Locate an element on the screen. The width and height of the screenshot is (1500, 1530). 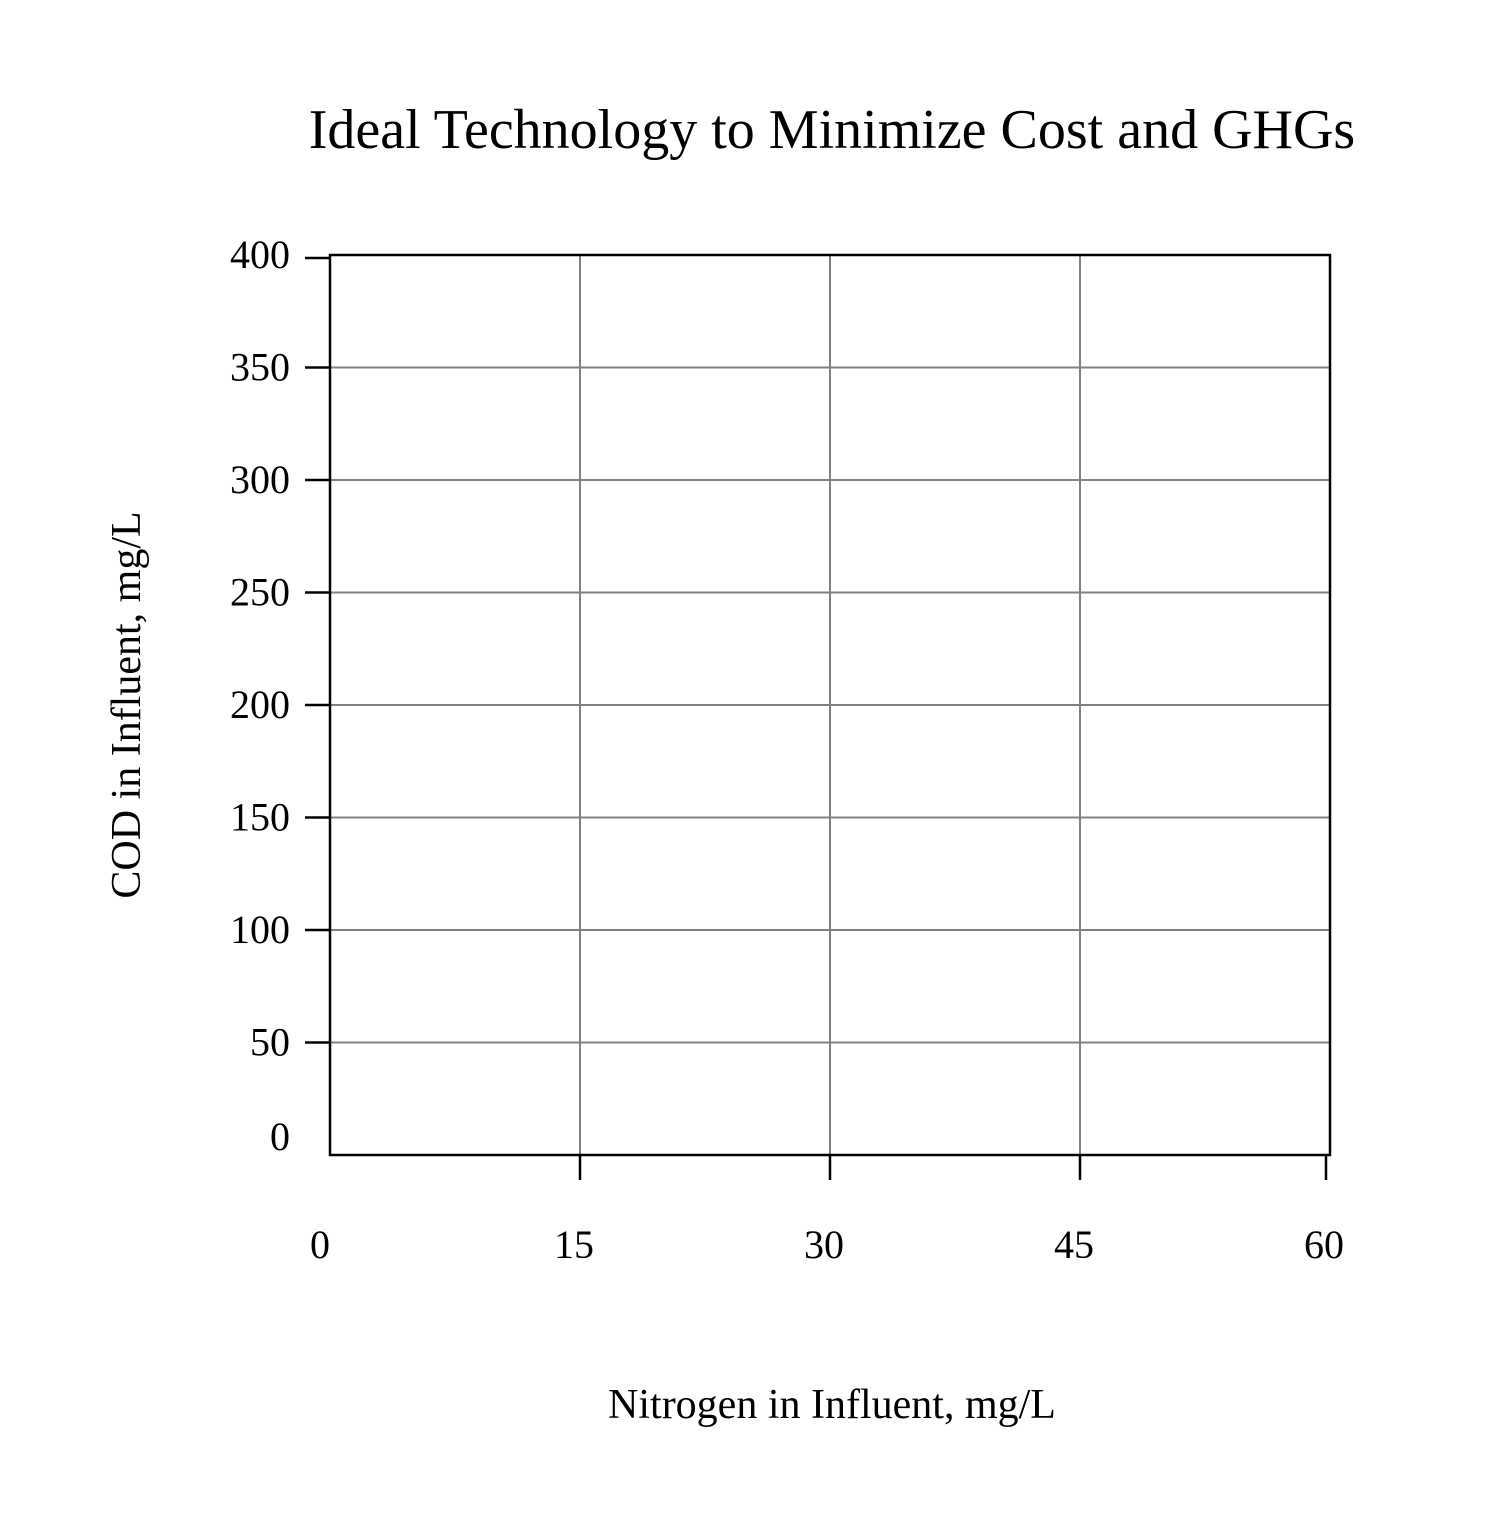
x-axis: 0 15 30 45 60 is located at coordinates (827, 1211).